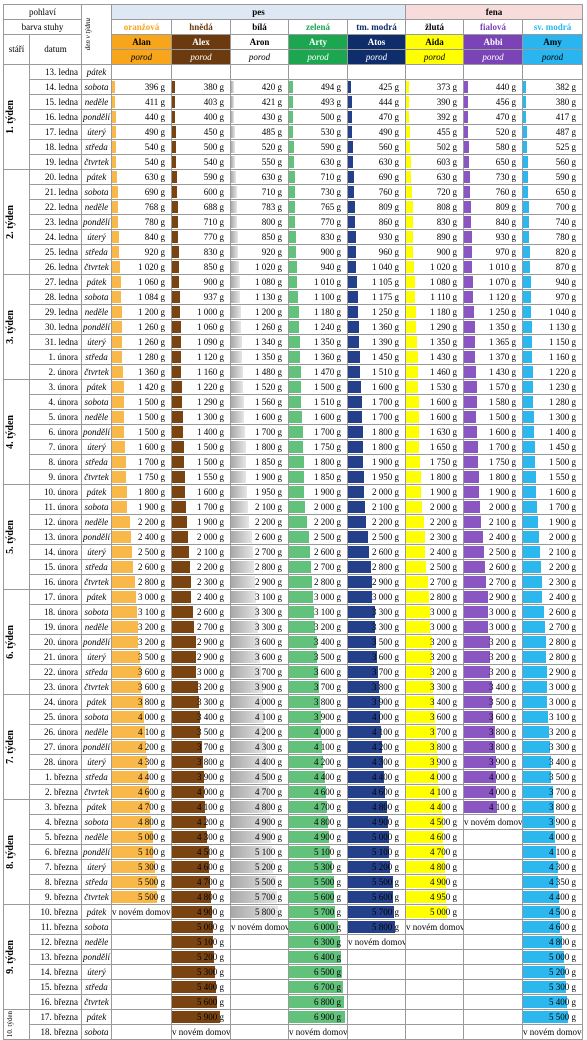 The image size is (587, 1040). I want to click on weight-value: 2 100 g, so click(210, 551).